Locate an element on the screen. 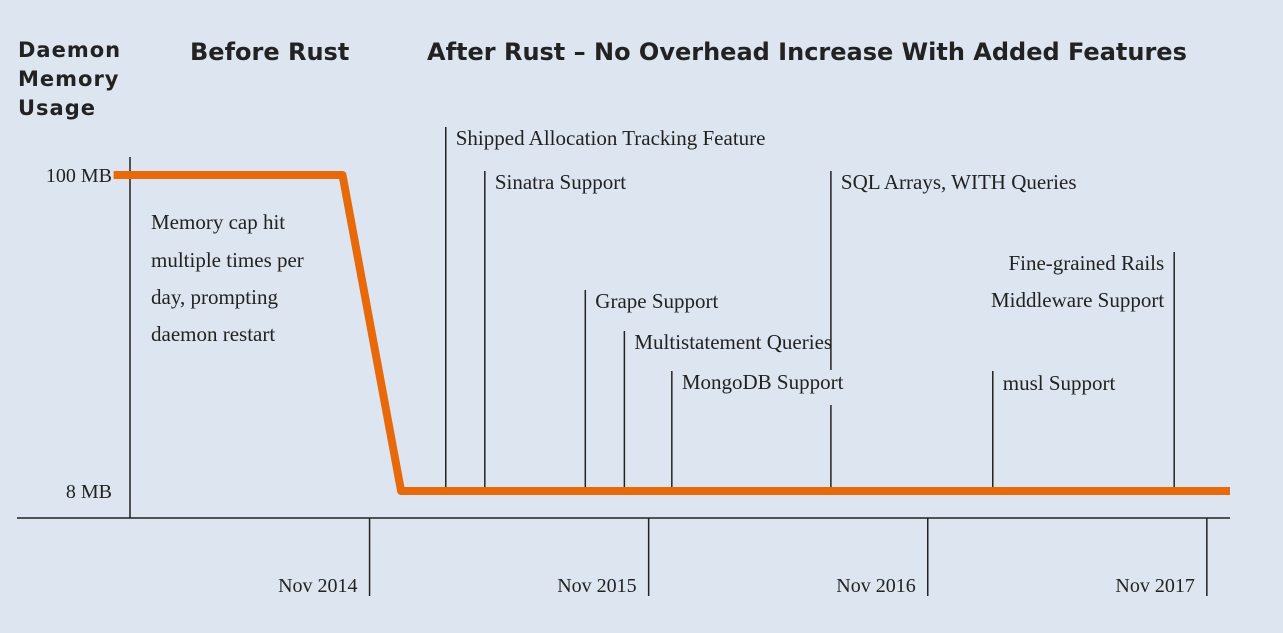 This screenshot has width=1283, height=633. annotation-label: Middleware Support is located at coordinates (1077, 300).